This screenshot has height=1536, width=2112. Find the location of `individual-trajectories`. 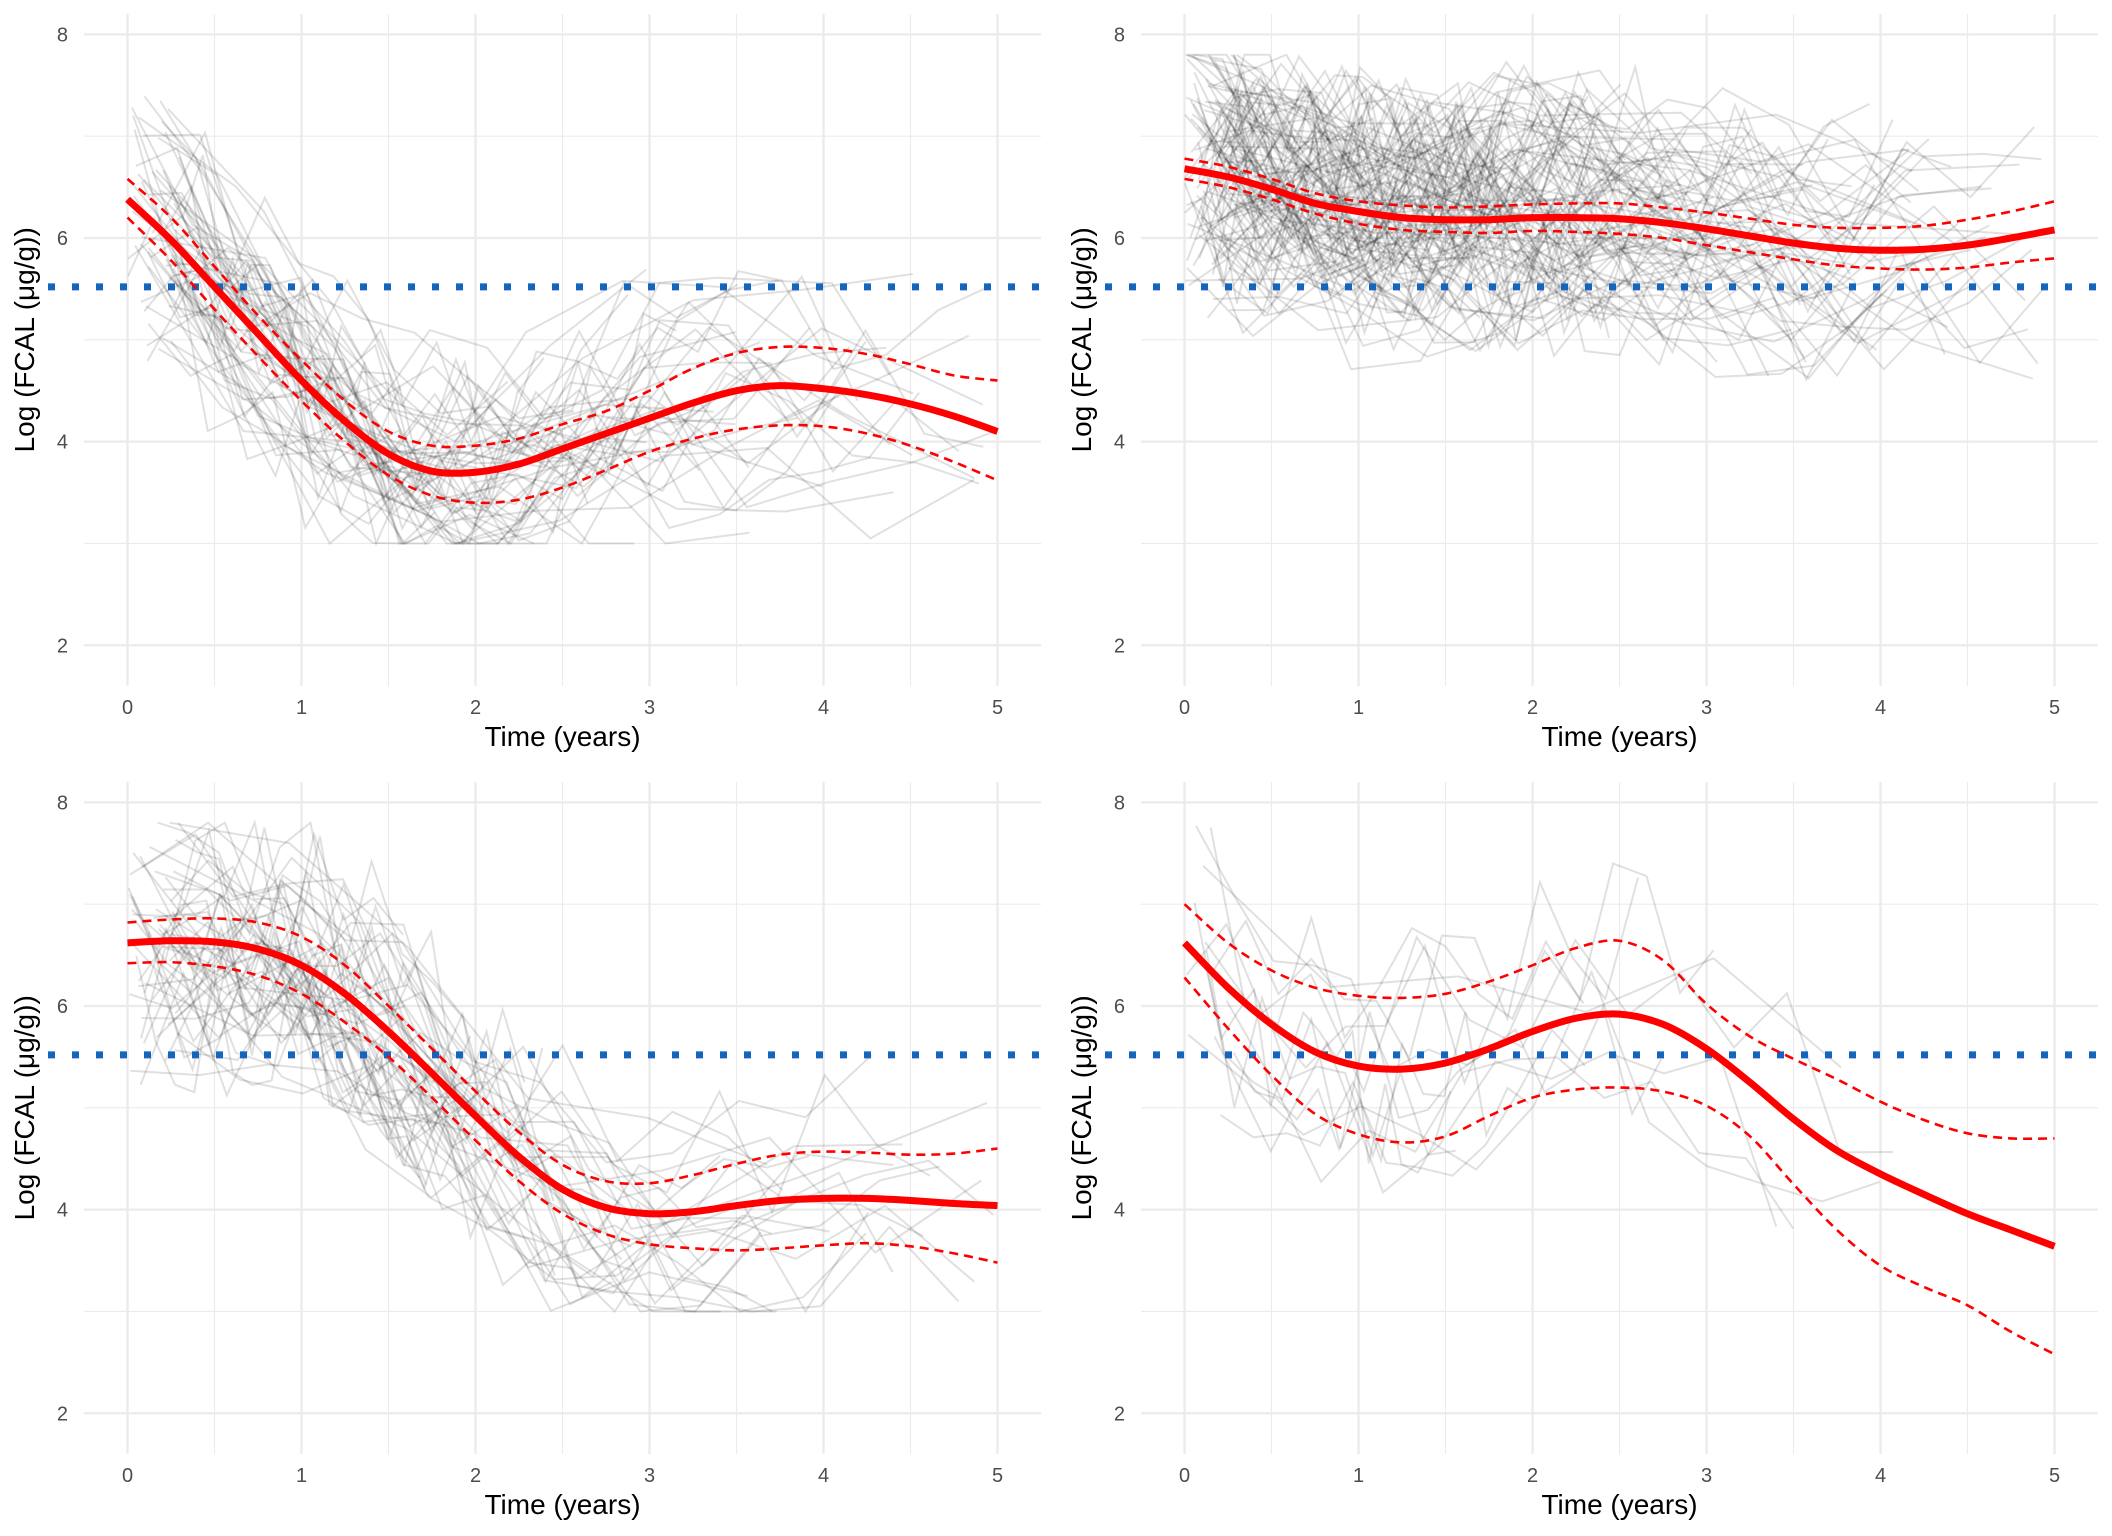

individual-trajectories is located at coordinates (1615, 218).